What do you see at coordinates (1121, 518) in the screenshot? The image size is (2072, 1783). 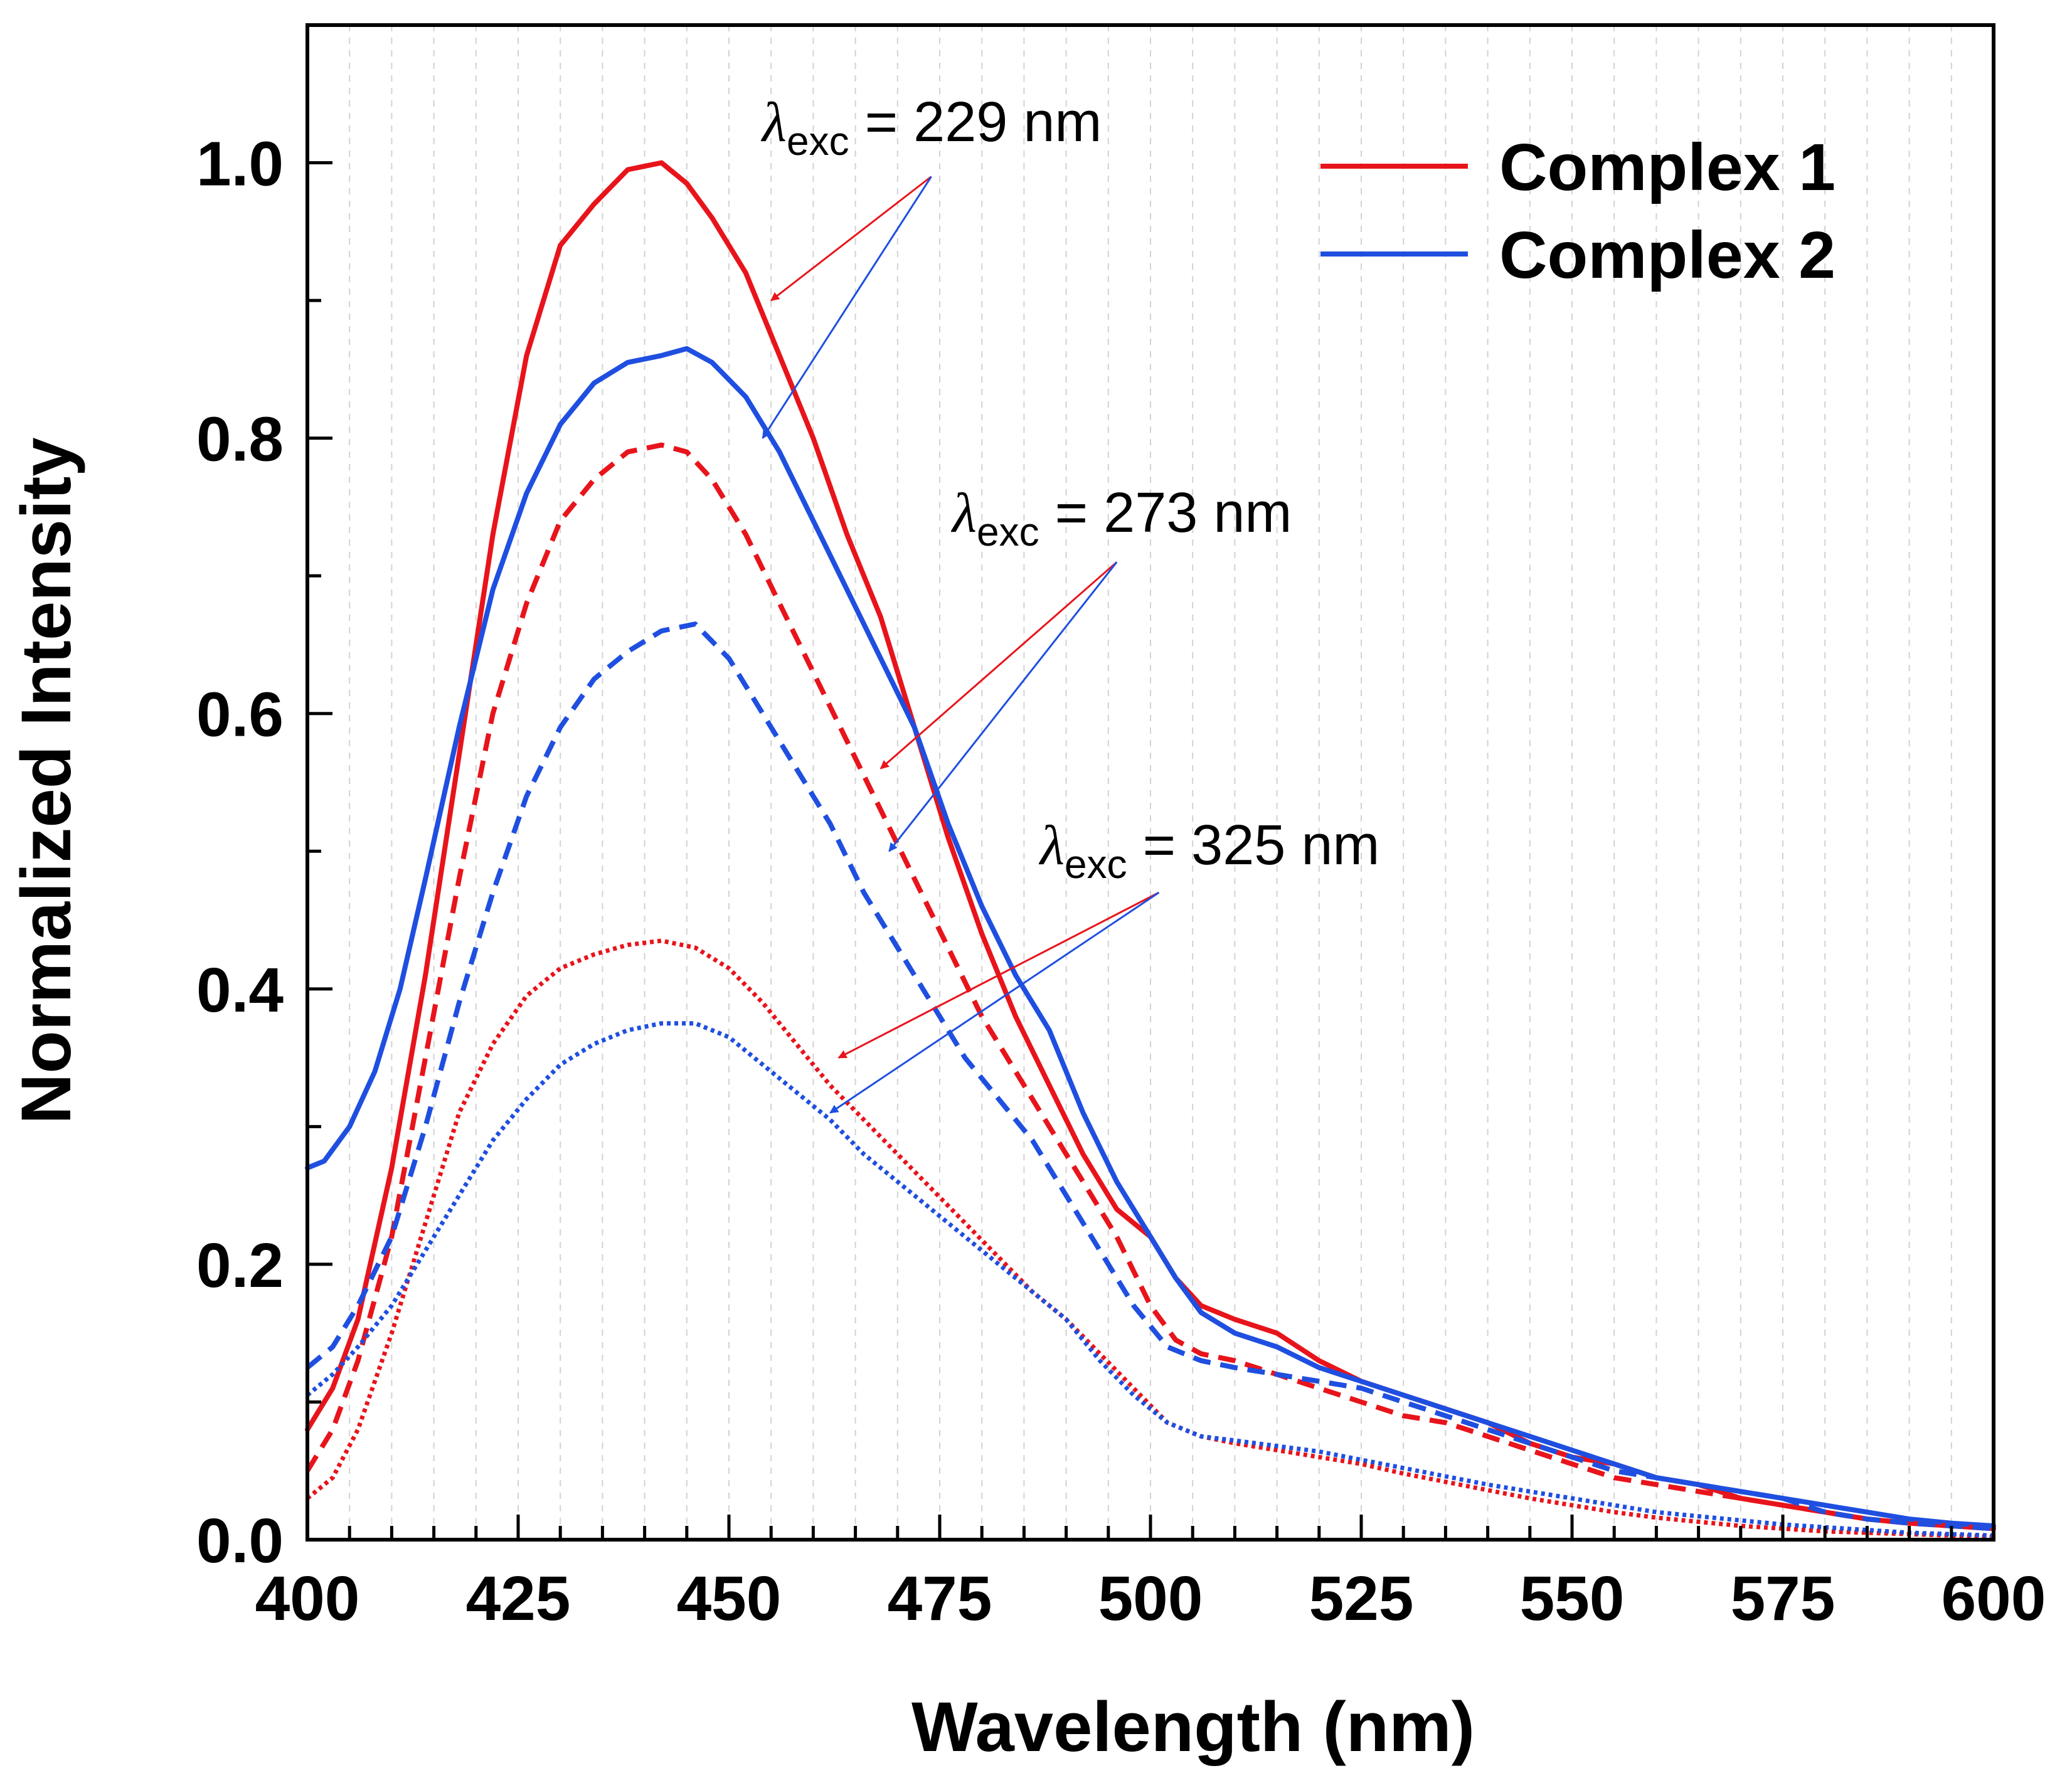 I see `annotation-label: λexc = 273 nm` at bounding box center [1121, 518].